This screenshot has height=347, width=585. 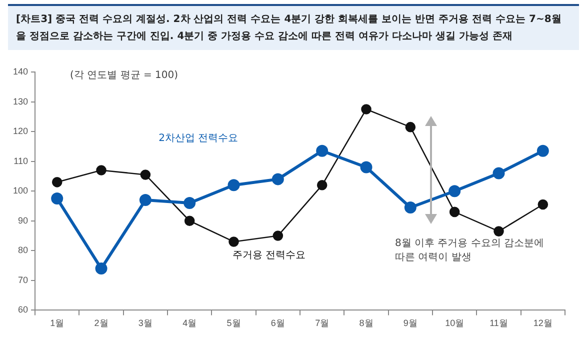 I want to click on y-tick-label: 80, so click(x=23, y=250).